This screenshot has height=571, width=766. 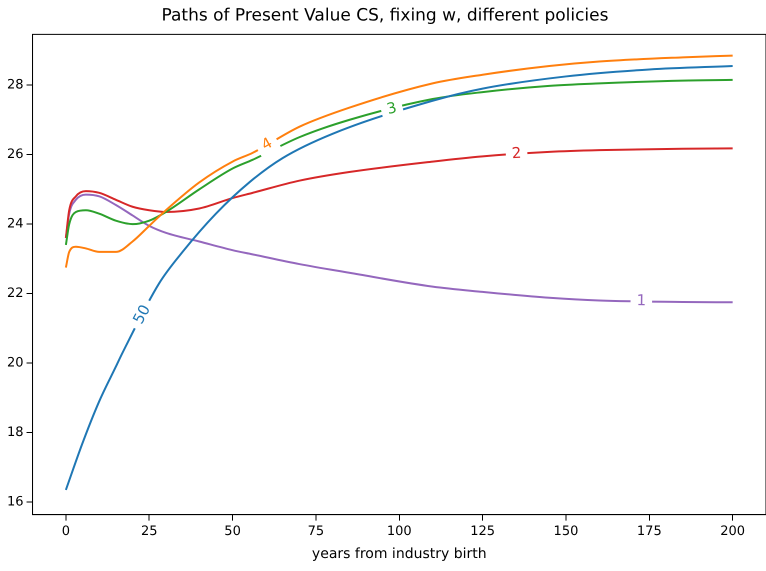 I want to click on text: 50, so click(x=141, y=314).